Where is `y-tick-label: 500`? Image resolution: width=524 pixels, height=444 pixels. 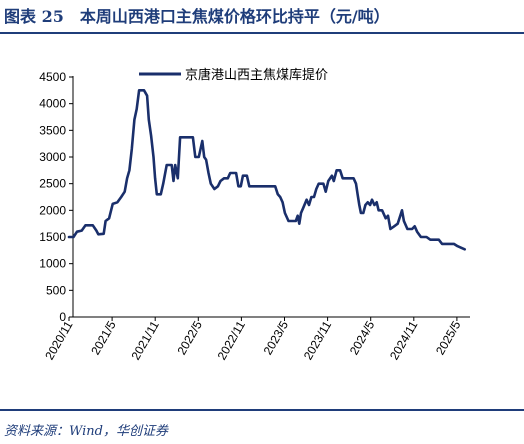 y-tick-label: 500 is located at coordinates (56, 290).